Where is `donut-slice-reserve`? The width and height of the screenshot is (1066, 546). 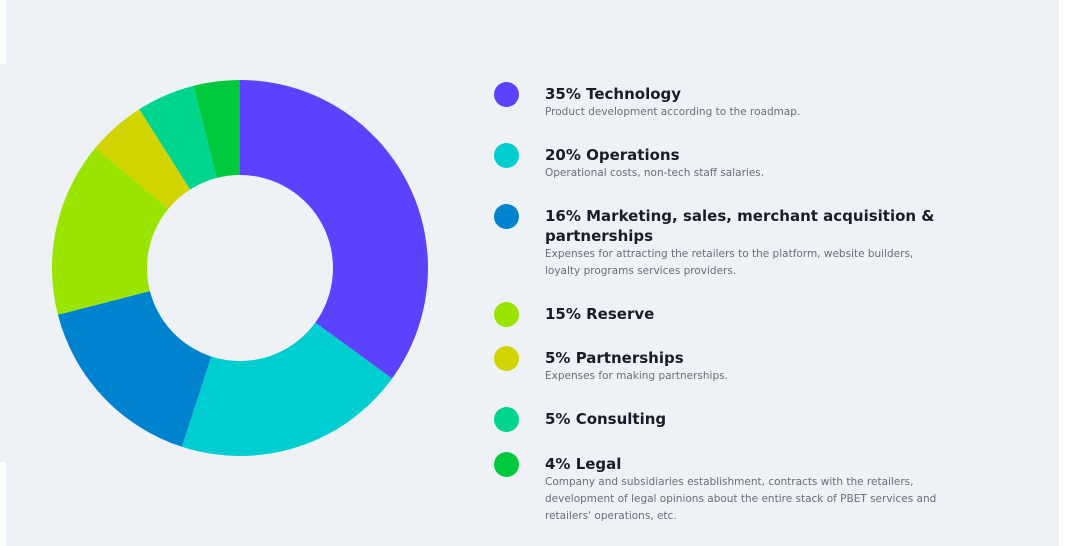 donut-slice-reserve is located at coordinates (110, 231).